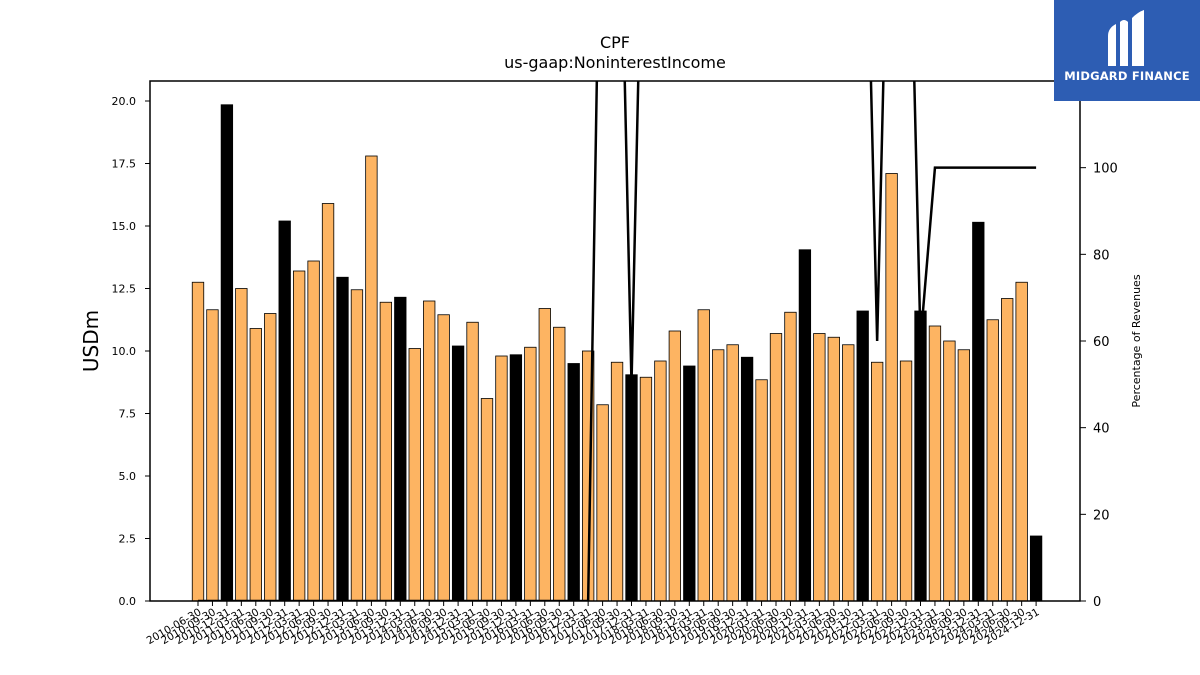 This screenshot has width=1200, height=675. I want to click on brand-name: MIDGARD FINANCE, so click(1127, 76).